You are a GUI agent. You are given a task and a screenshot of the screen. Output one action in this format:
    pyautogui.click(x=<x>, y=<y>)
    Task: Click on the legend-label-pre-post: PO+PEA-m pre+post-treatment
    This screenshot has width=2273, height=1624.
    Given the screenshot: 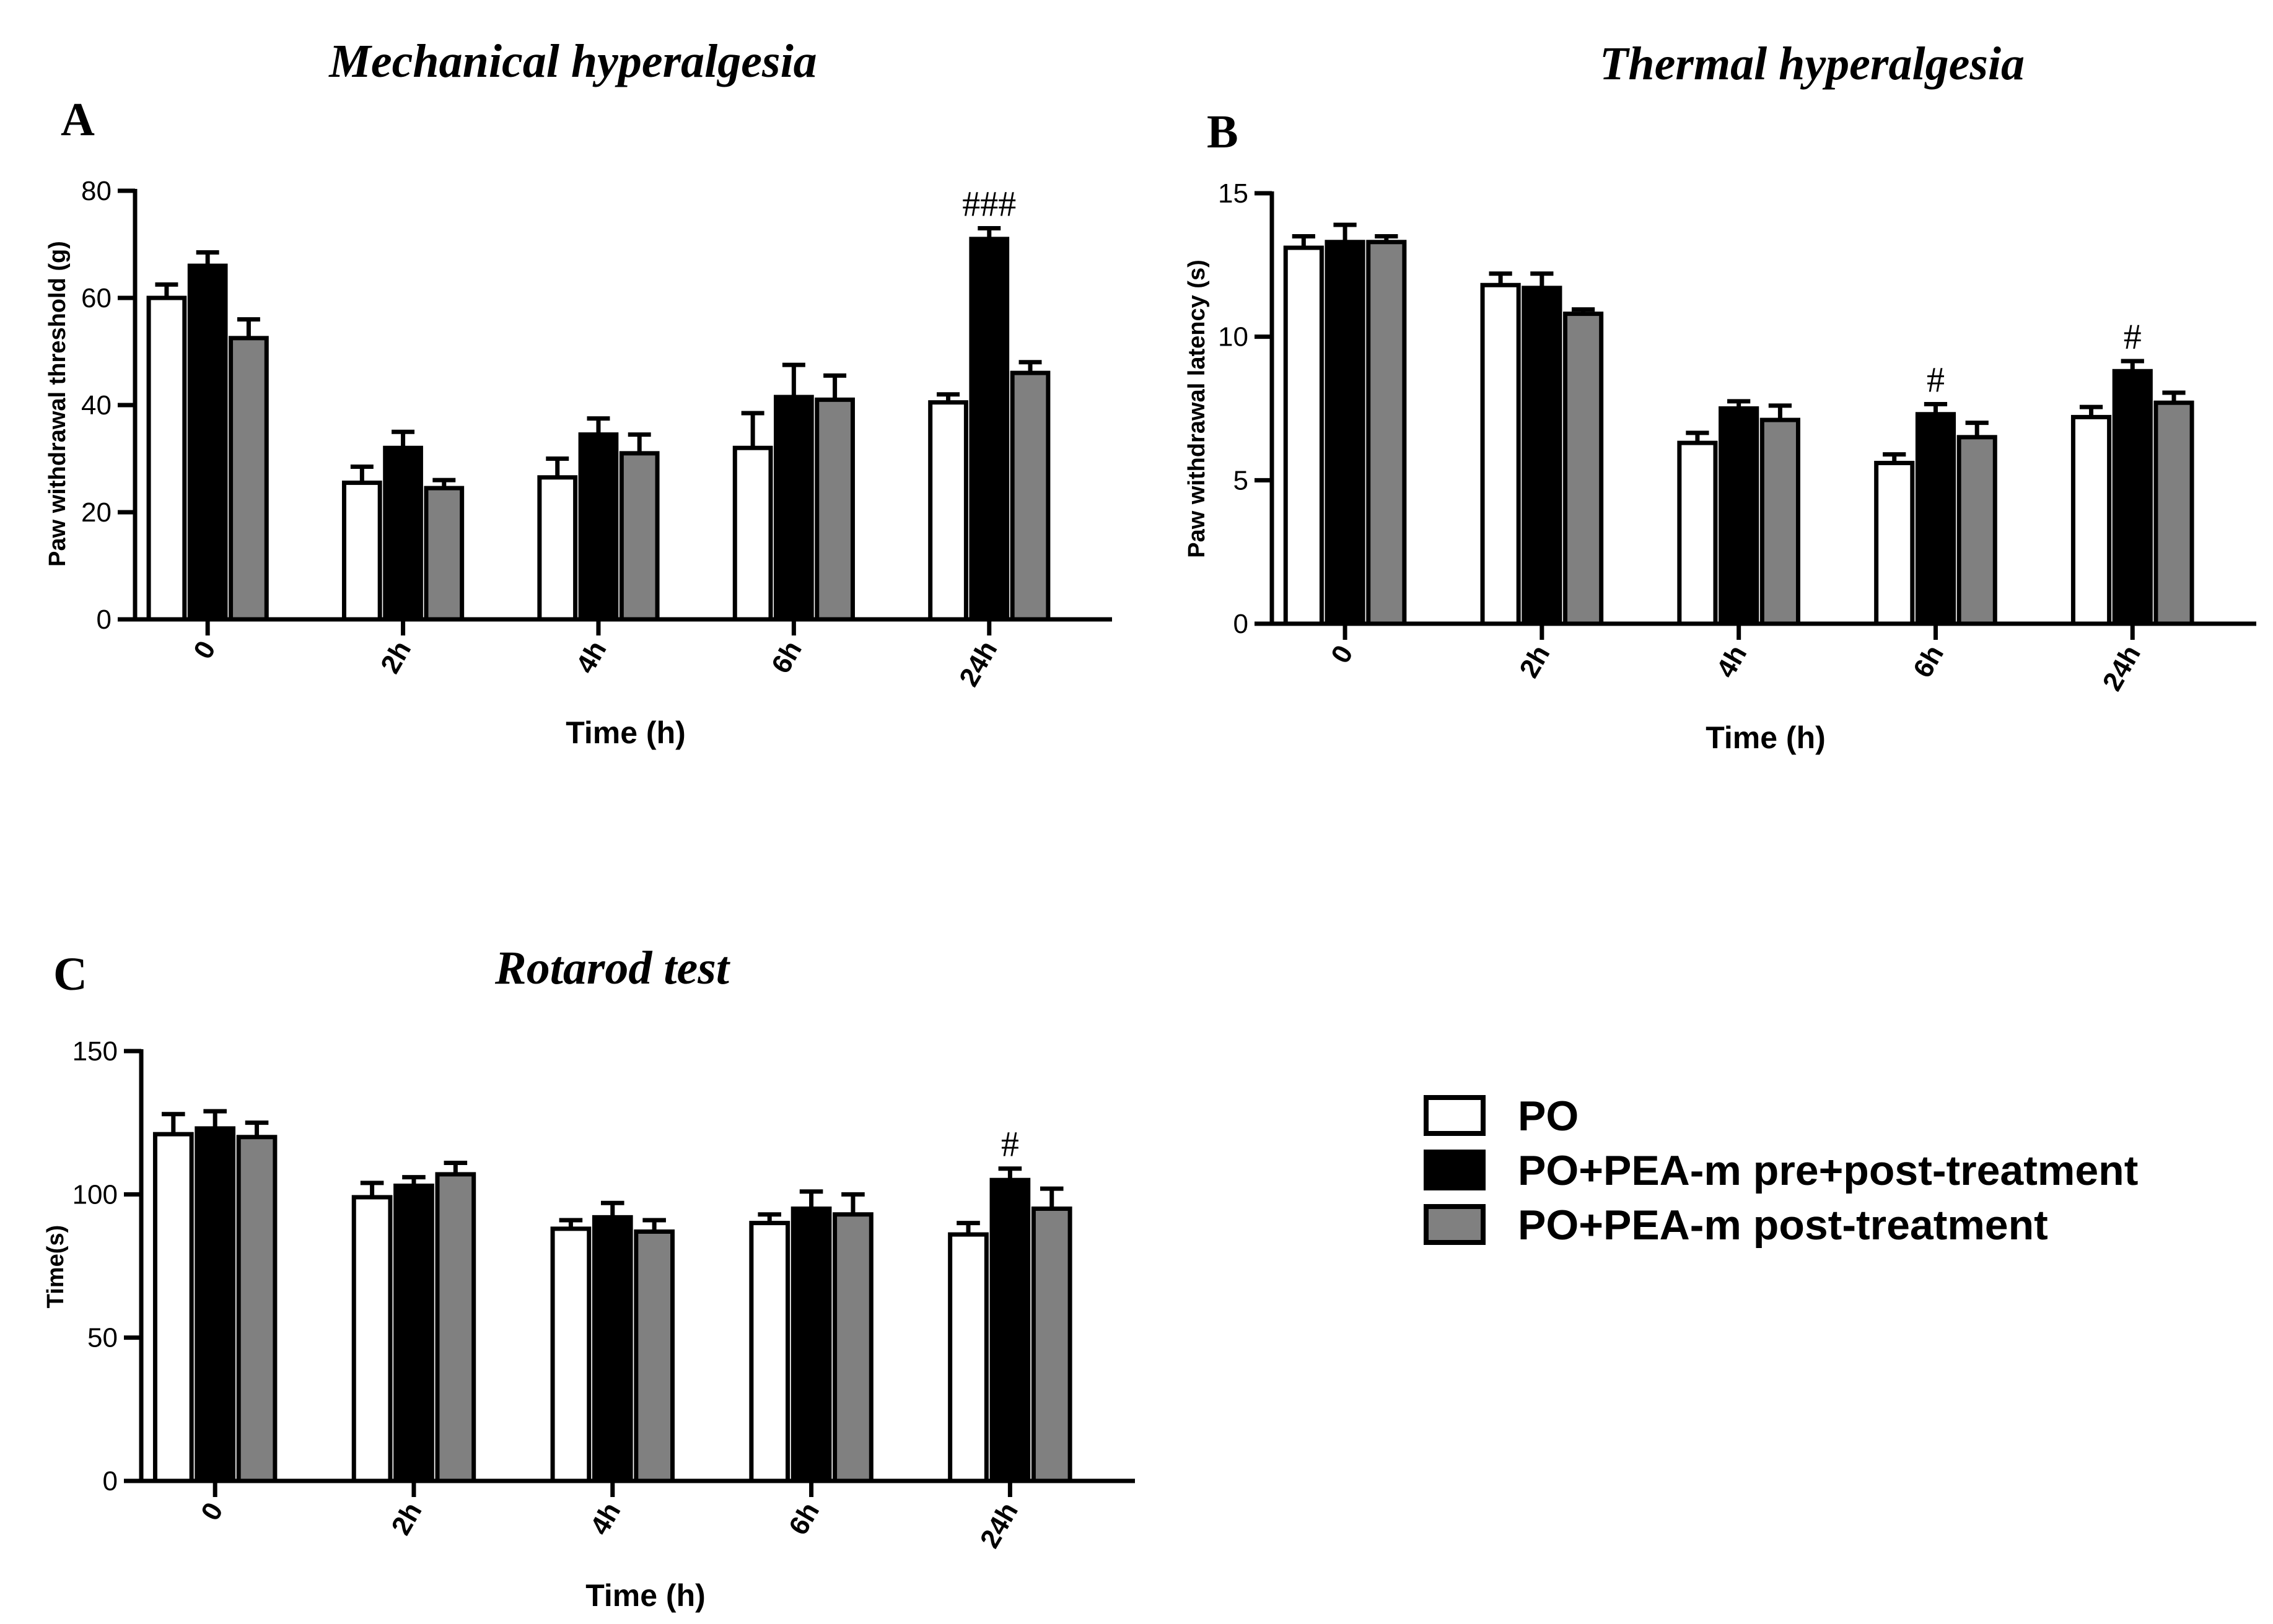 What is the action you would take?
    pyautogui.click(x=1828, y=1170)
    